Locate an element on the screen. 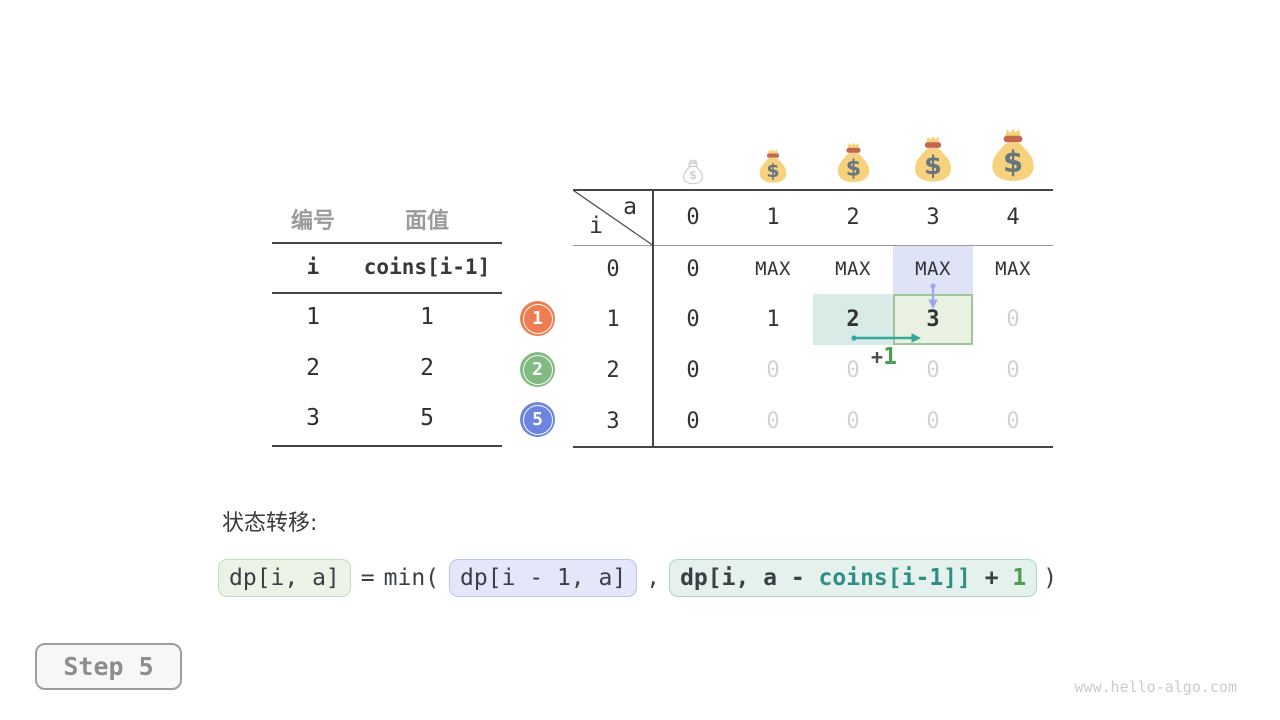 This screenshot has height=720, width=1280. coins-table-header-value: 面值 is located at coordinates (426, 221).